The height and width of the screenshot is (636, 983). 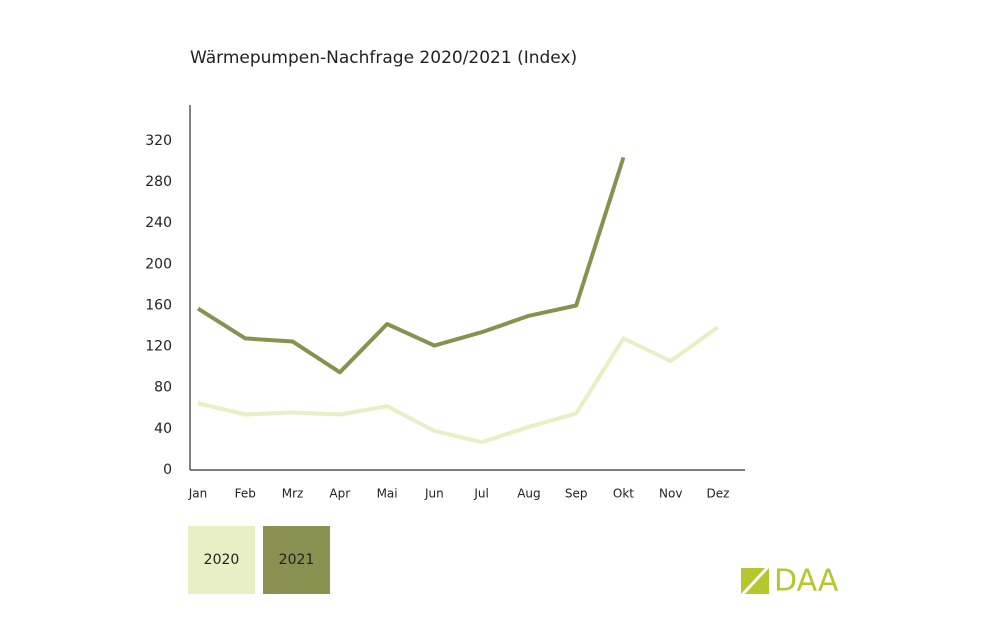 What do you see at coordinates (480, 494) in the screenshot?
I see `x-tick-label: Jul` at bounding box center [480, 494].